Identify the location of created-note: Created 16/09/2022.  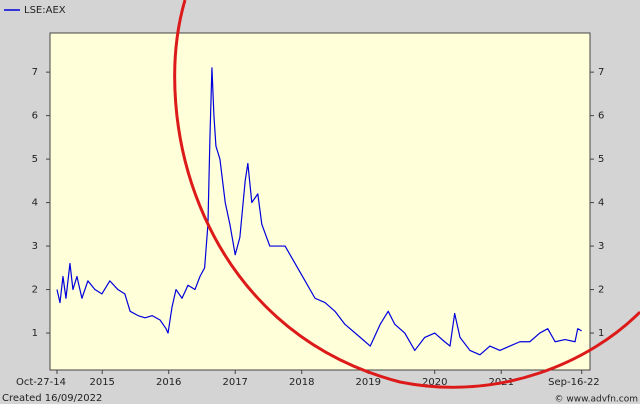
(52, 398).